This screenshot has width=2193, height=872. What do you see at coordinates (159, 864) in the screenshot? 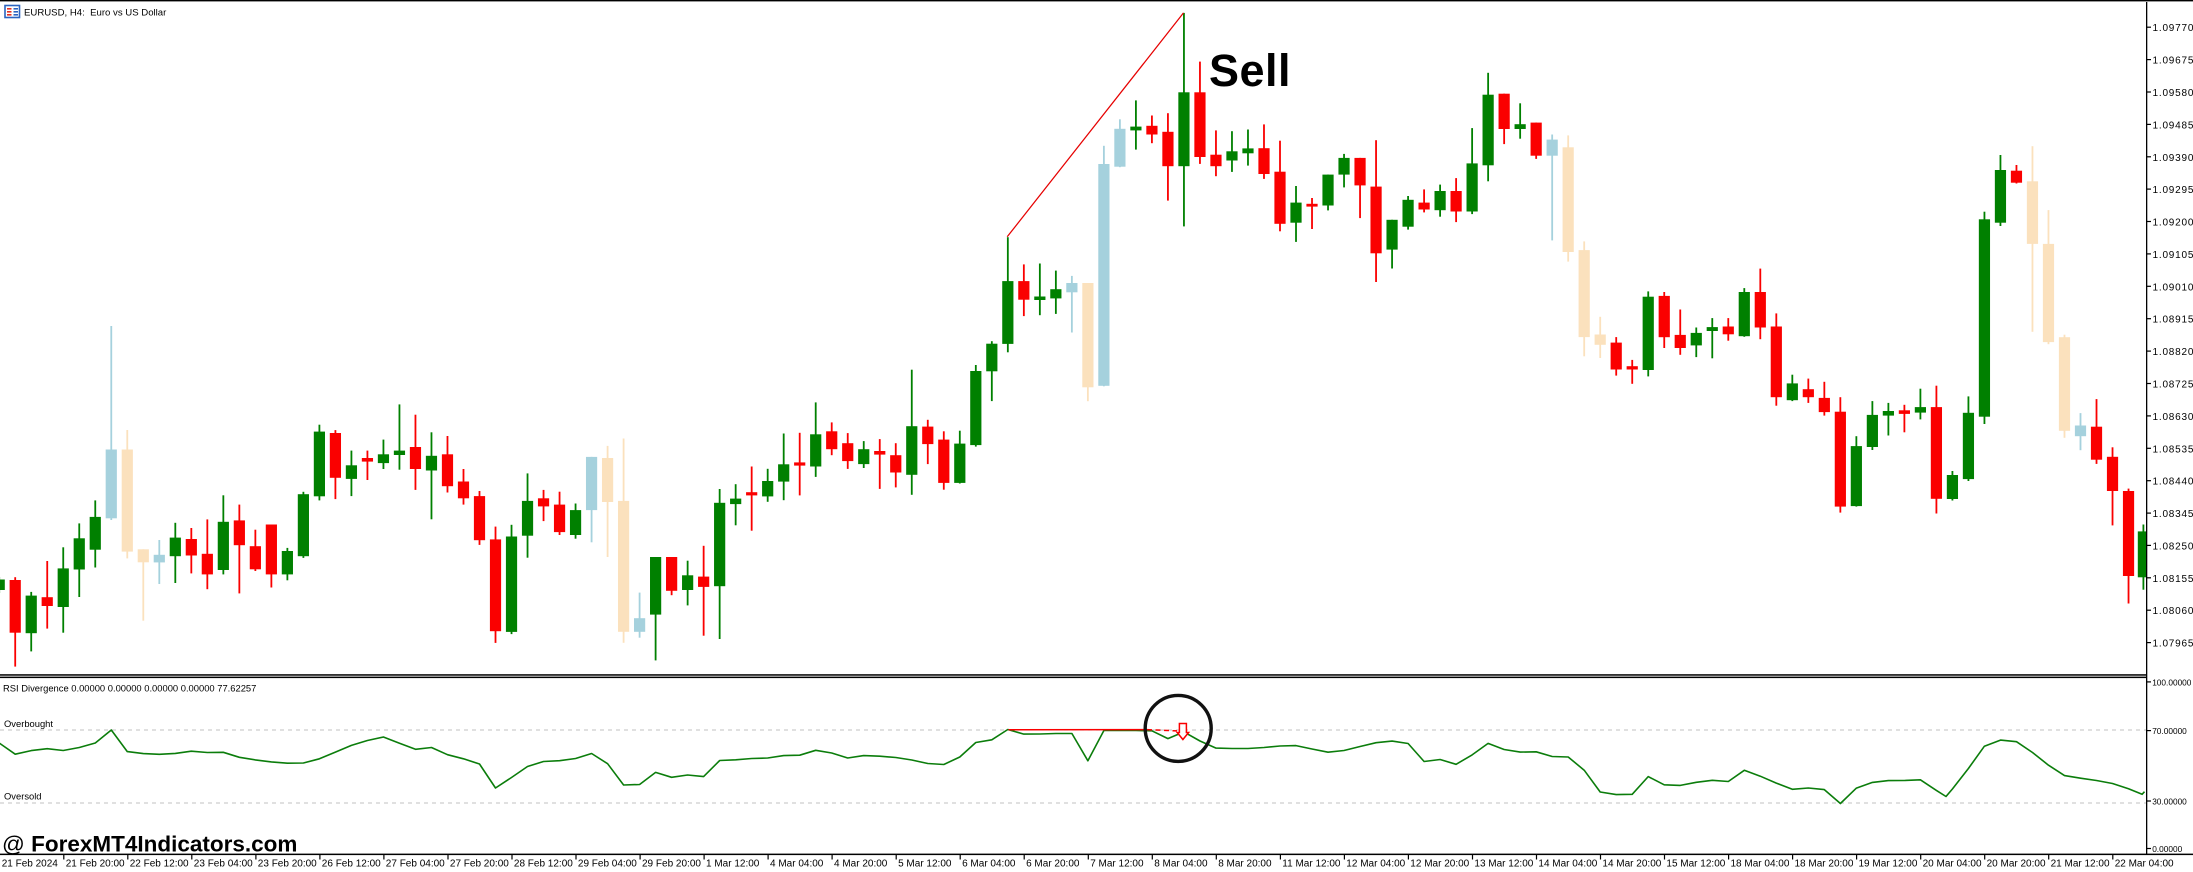
I see `svg-text: 22 Feb 12:00` at bounding box center [159, 864].